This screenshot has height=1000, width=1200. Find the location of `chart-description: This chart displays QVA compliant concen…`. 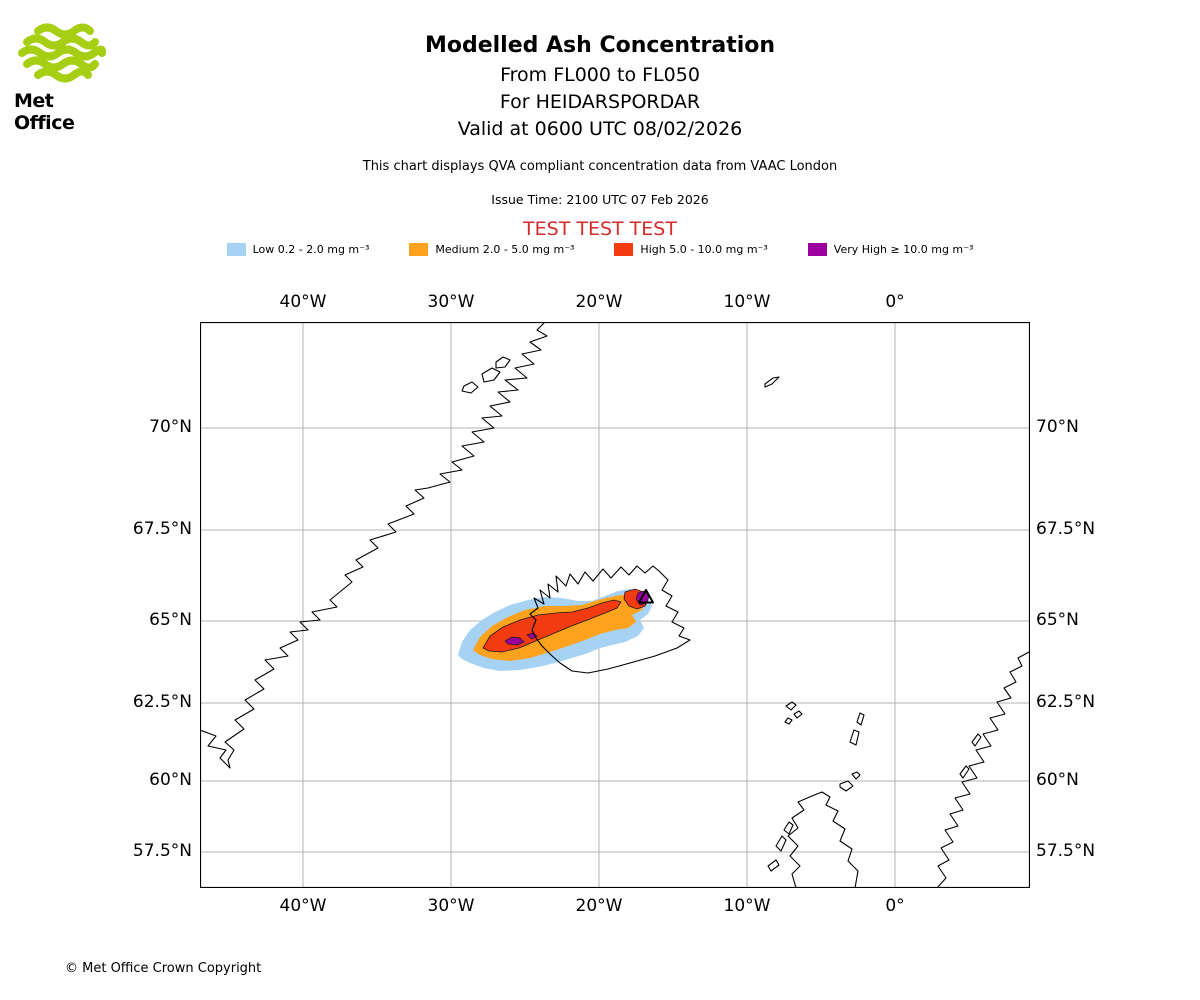

chart-description: This chart displays QVA compliant concen… is located at coordinates (600, 166).